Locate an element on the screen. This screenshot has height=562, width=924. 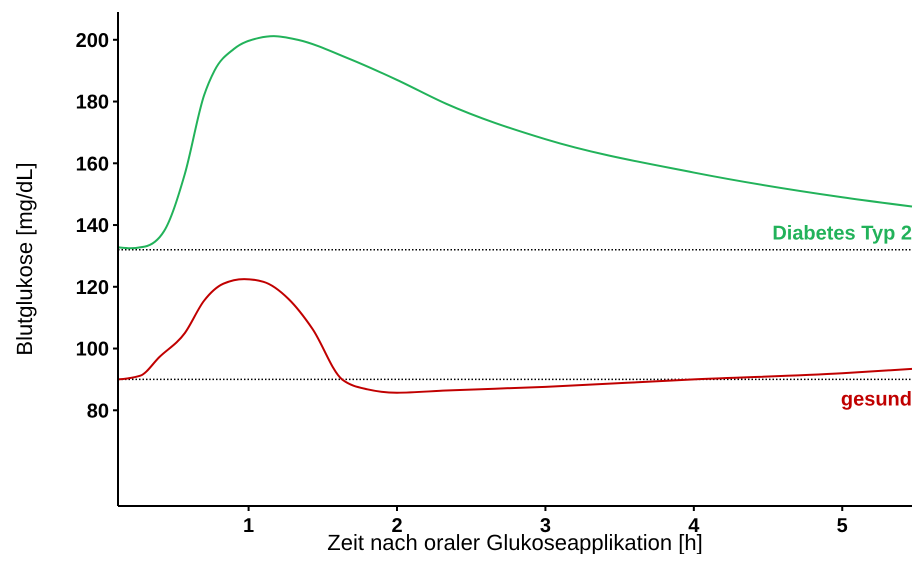
y-tick-label: 120 is located at coordinates (92, 287).